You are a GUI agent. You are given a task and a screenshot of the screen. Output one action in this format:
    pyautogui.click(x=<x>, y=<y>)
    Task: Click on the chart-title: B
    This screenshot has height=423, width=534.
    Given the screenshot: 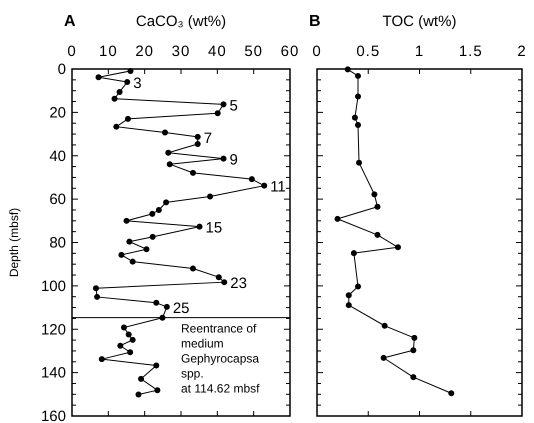 What is the action you would take?
    pyautogui.click(x=315, y=21)
    